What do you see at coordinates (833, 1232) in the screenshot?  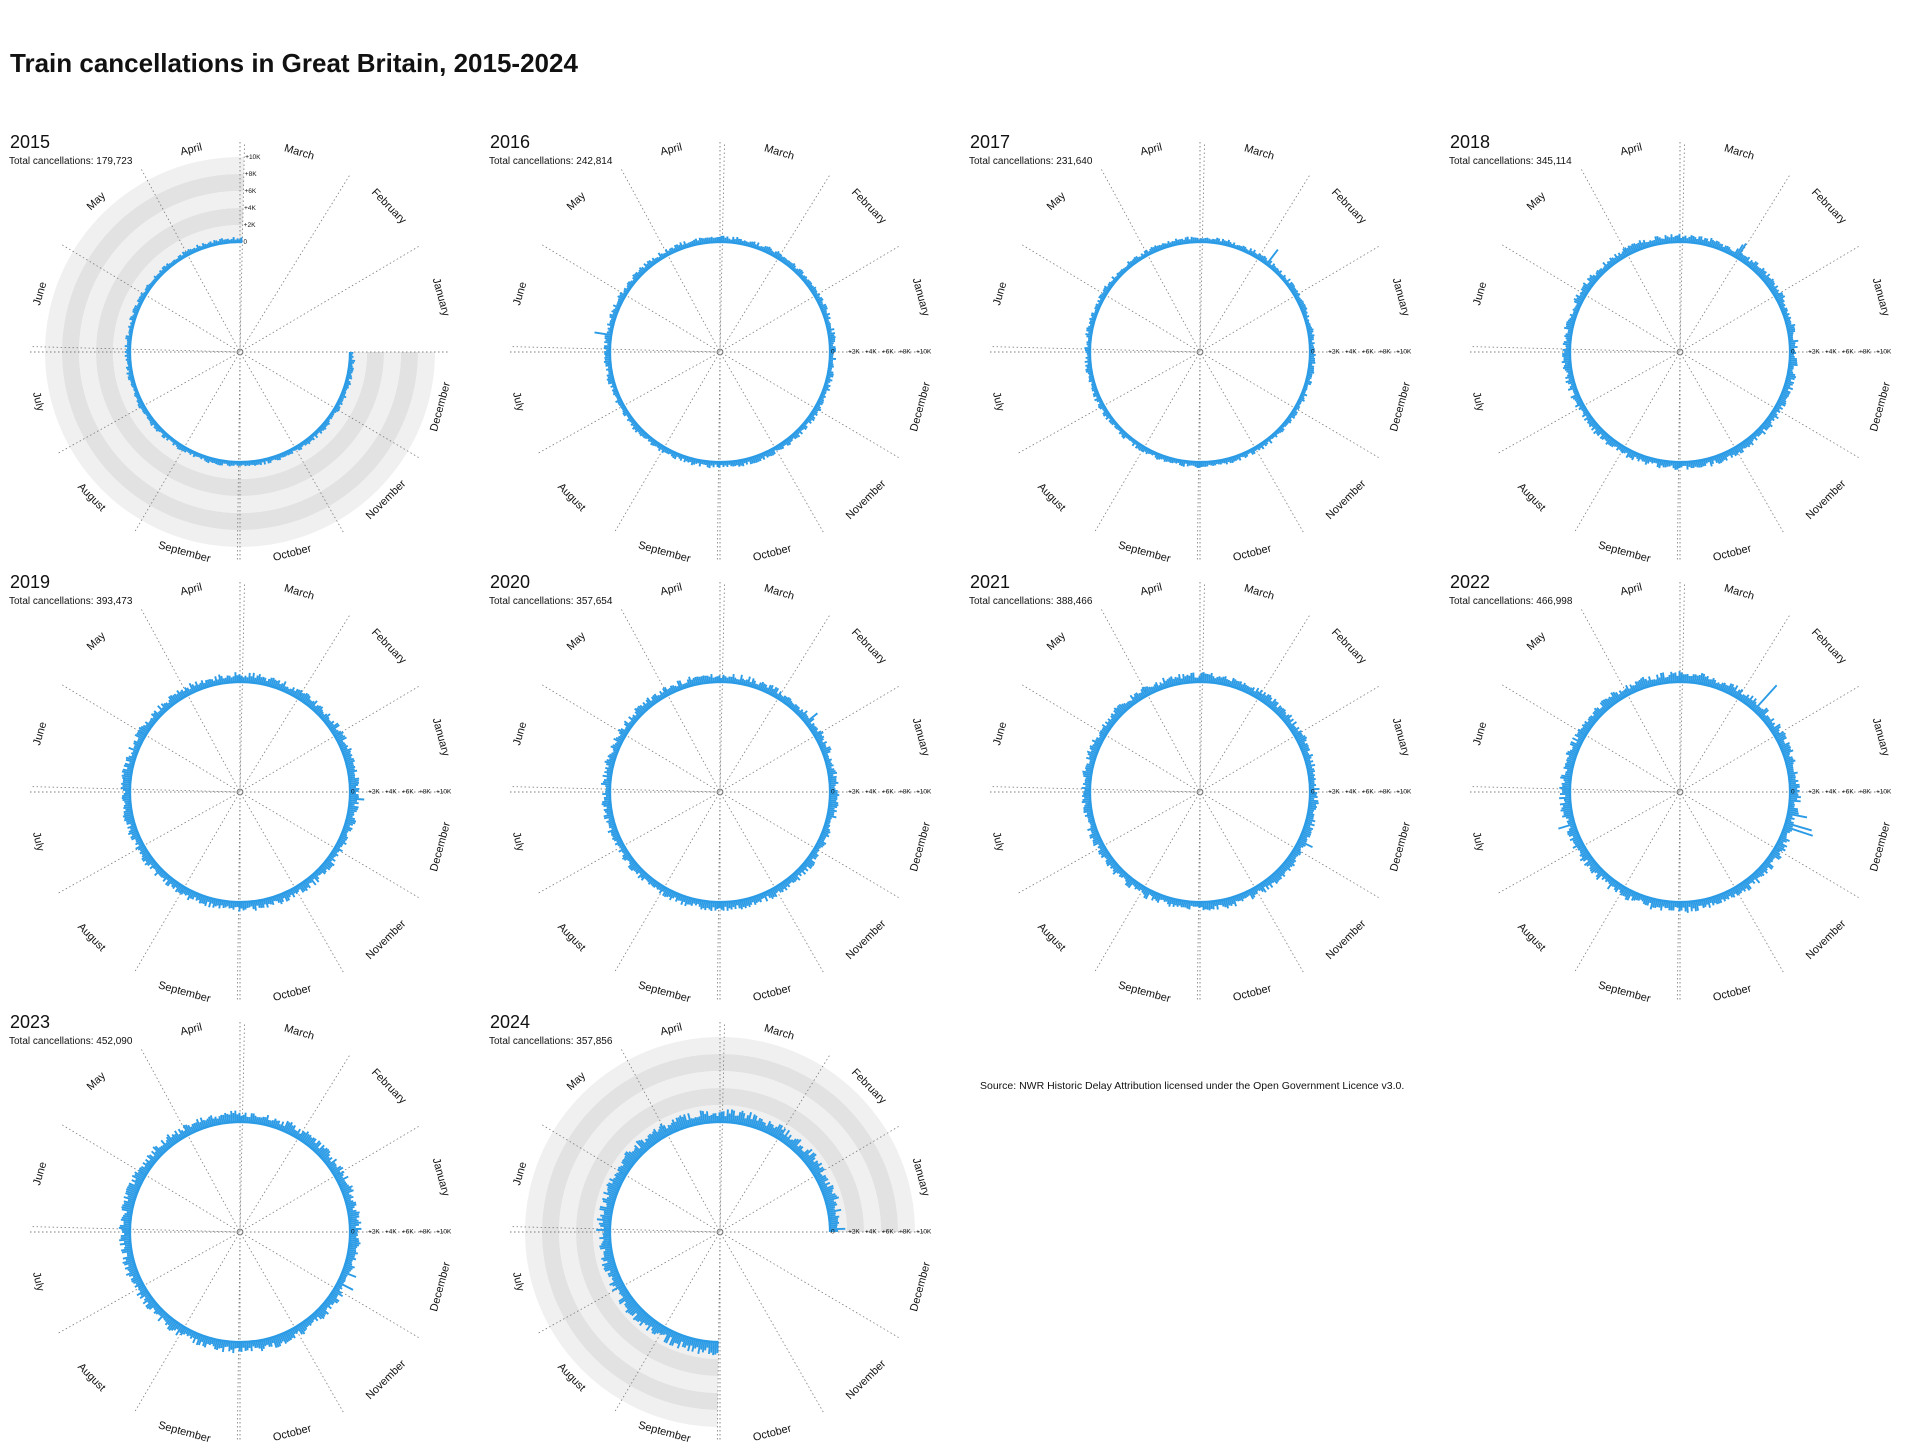 I see `value-tick-label: 0` at bounding box center [833, 1232].